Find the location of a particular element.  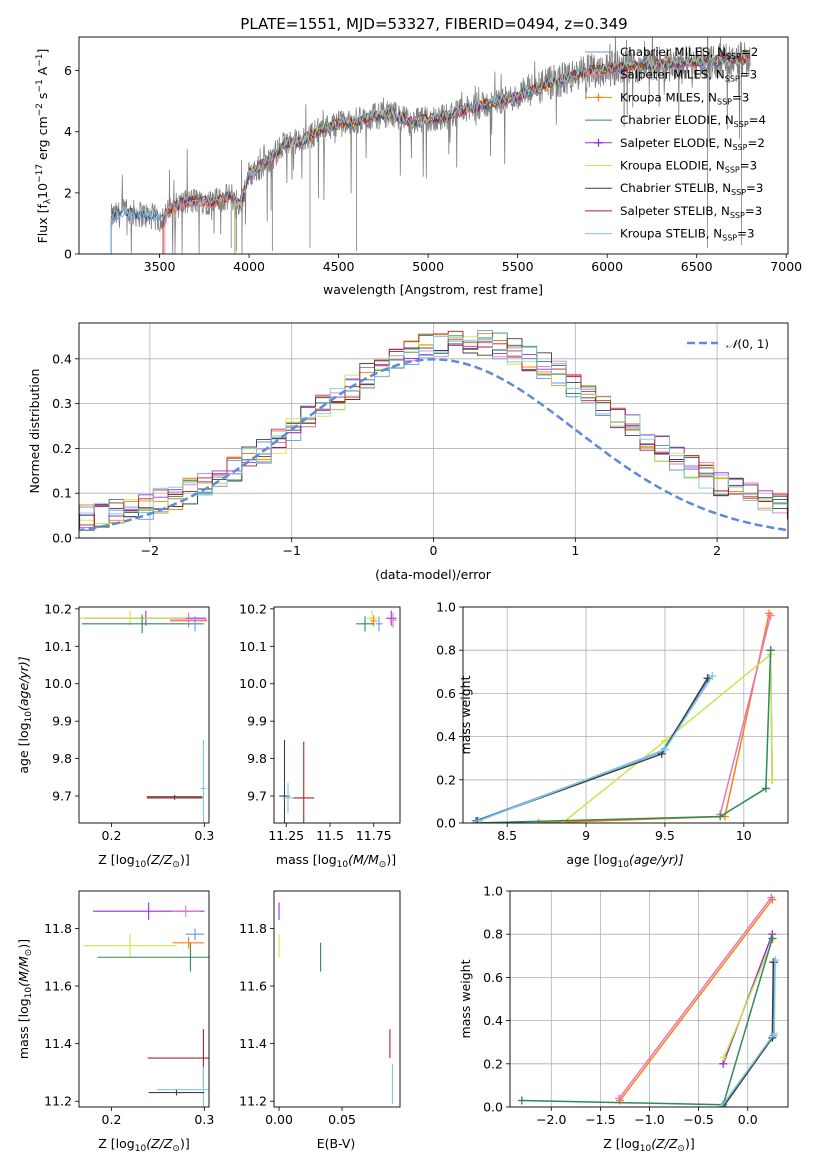

x-tick-label: 6500 is located at coordinates (697, 266).